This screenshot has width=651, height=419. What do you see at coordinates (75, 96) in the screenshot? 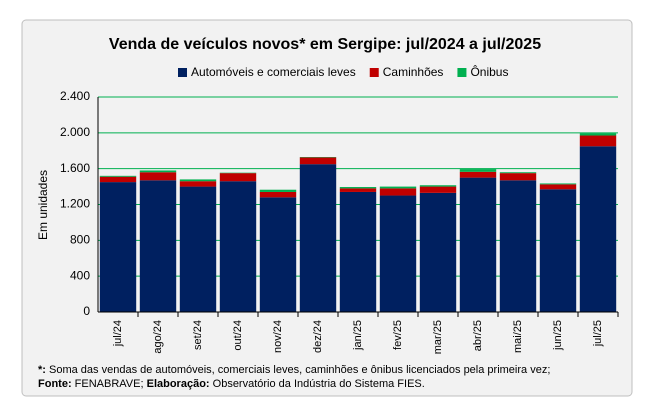
I see `y-tick-label: 2.400` at bounding box center [75, 96].